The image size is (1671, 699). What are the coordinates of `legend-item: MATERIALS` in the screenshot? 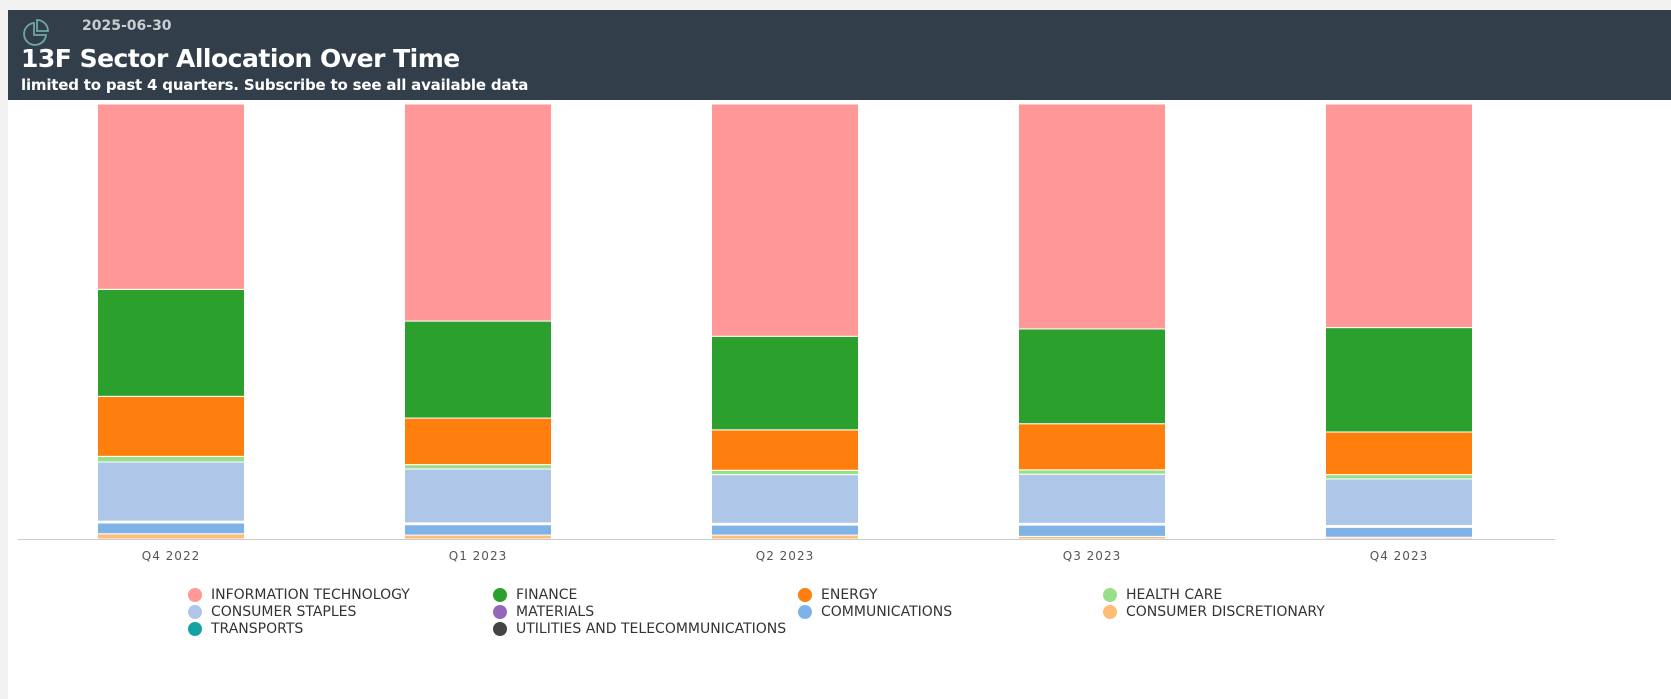 It's located at (543, 611).